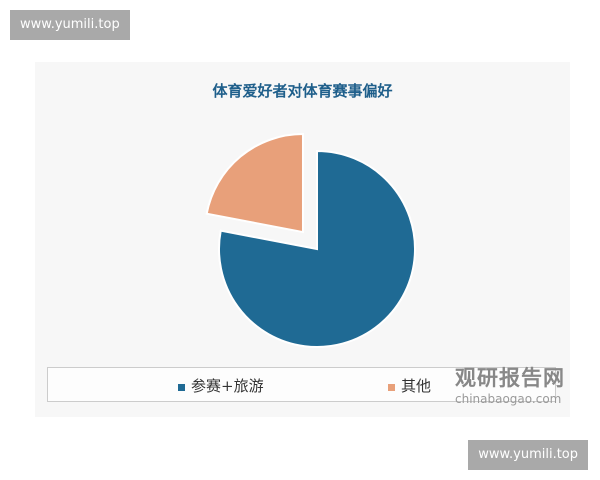 The width and height of the screenshot is (600, 480). I want to click on legend-item-1: 其他, so click(409, 385).